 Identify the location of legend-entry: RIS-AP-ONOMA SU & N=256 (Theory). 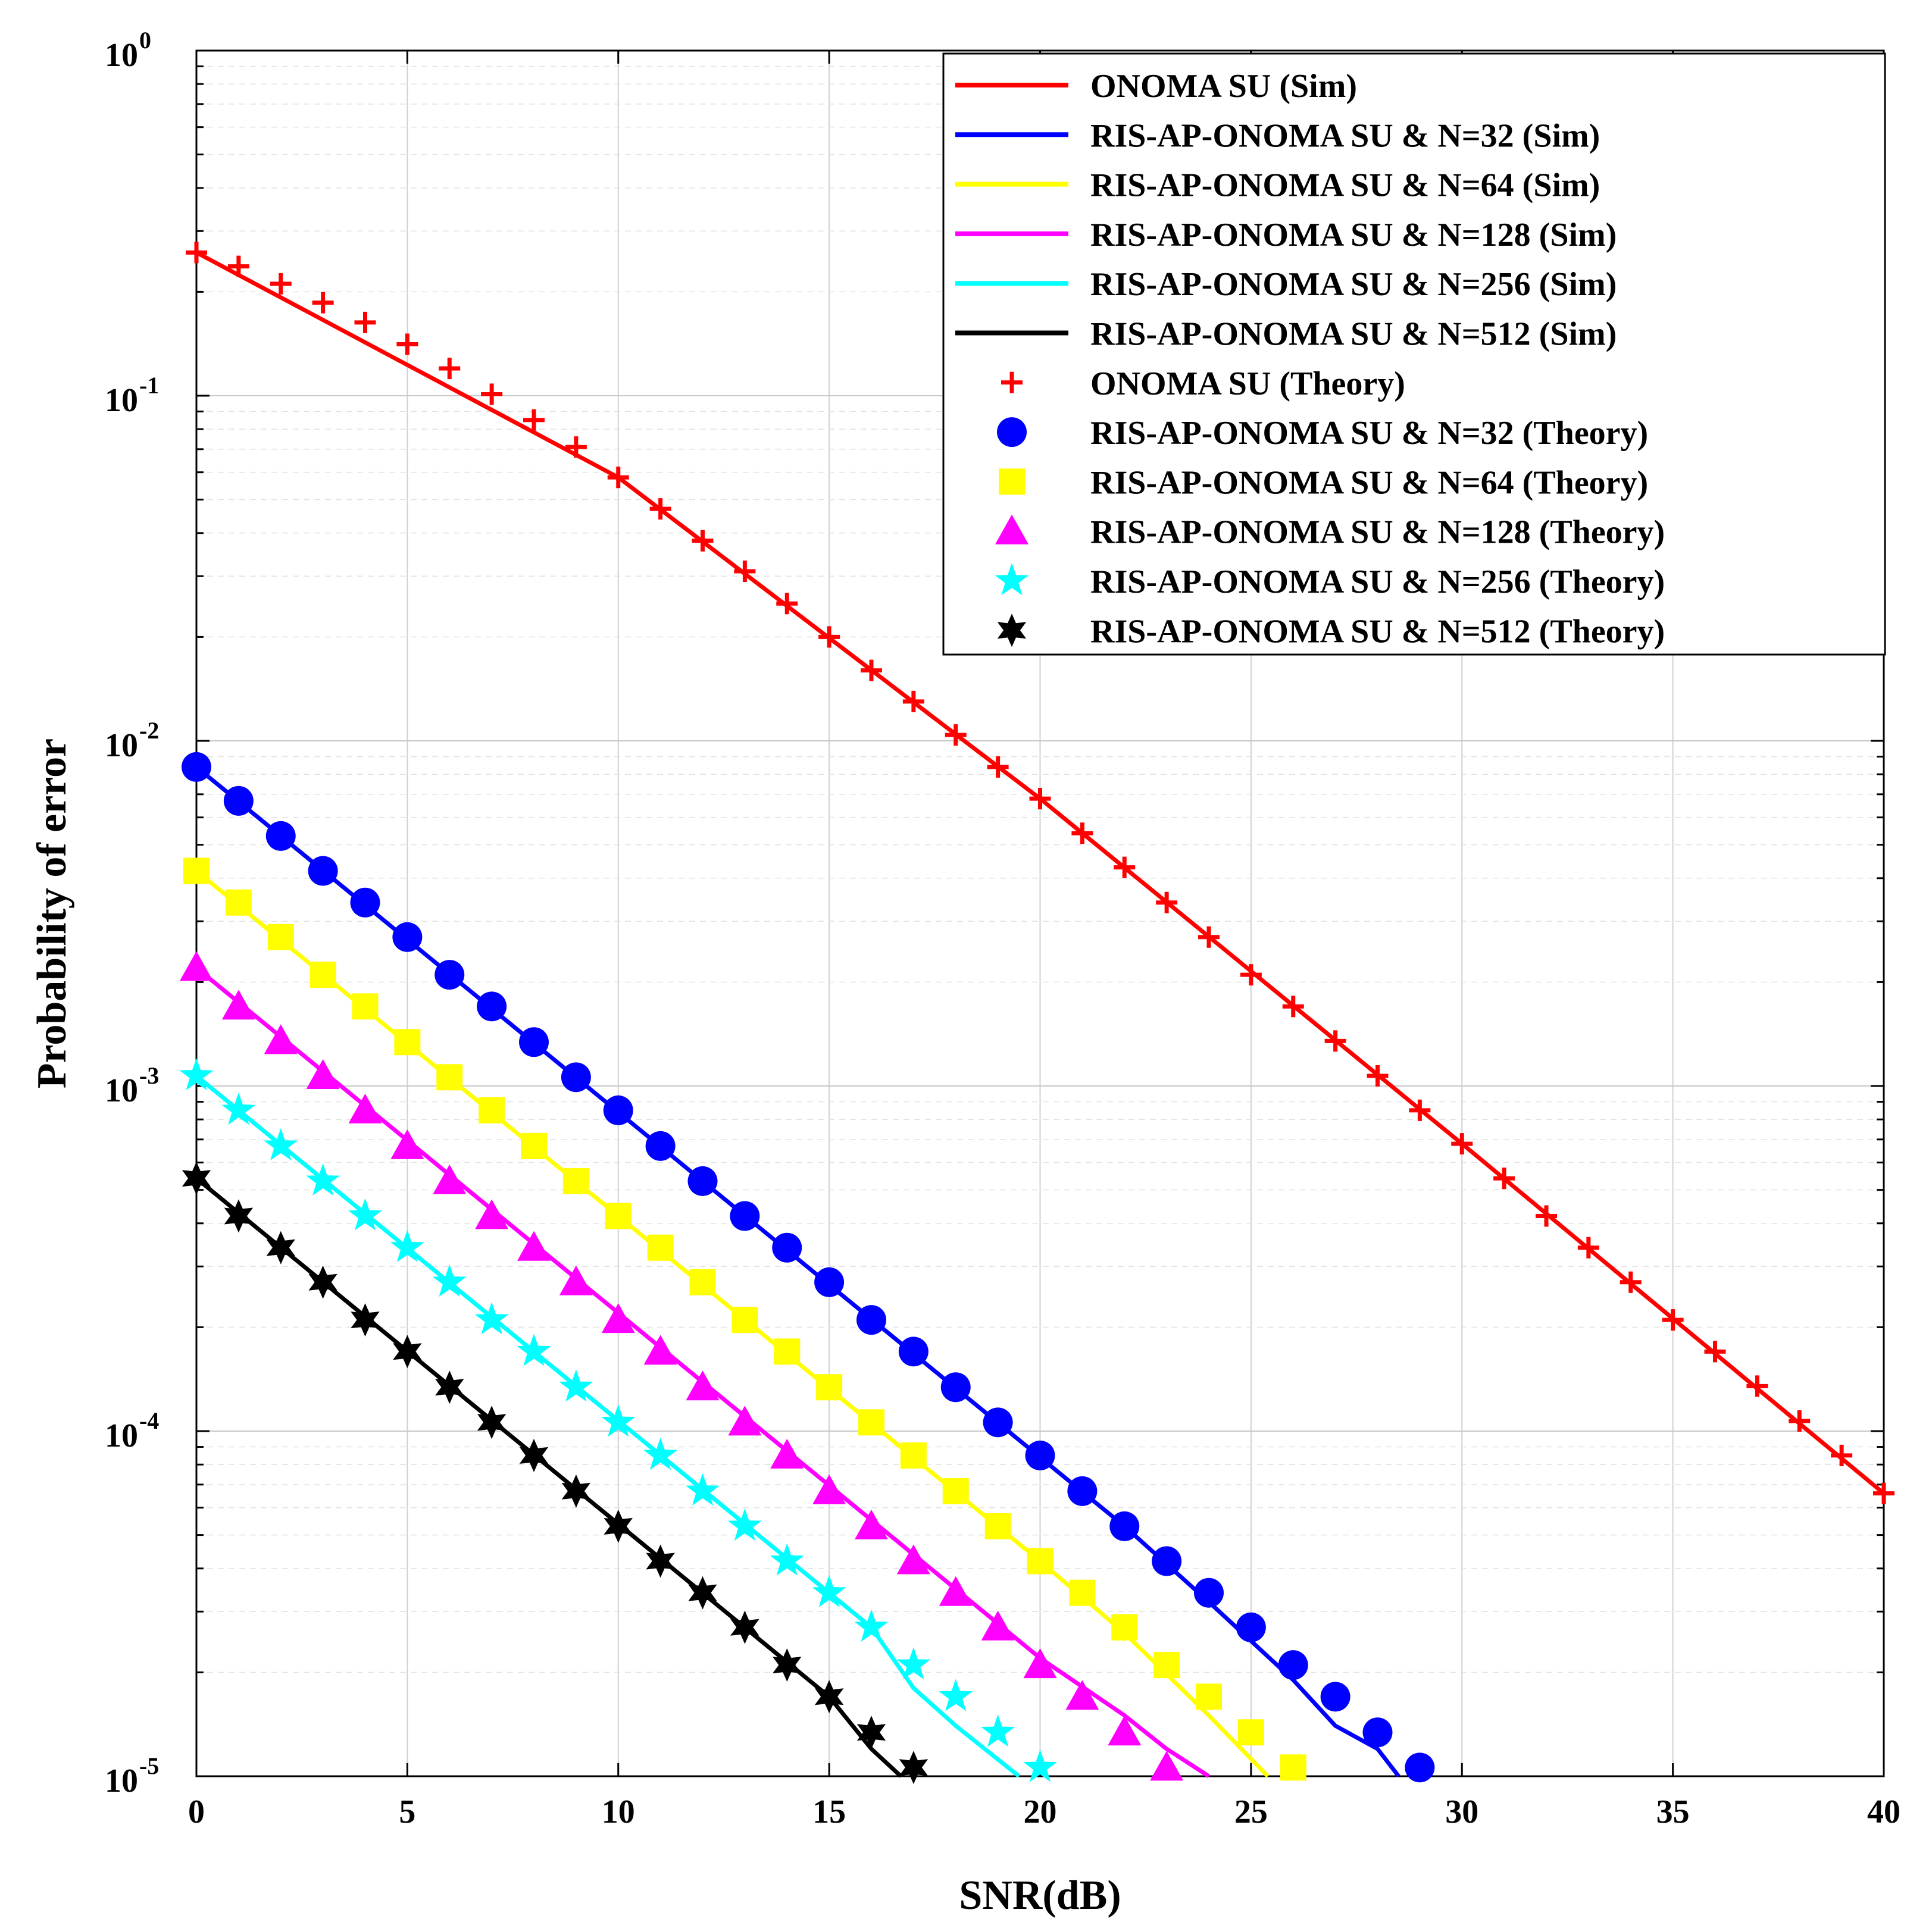
(1330, 581).